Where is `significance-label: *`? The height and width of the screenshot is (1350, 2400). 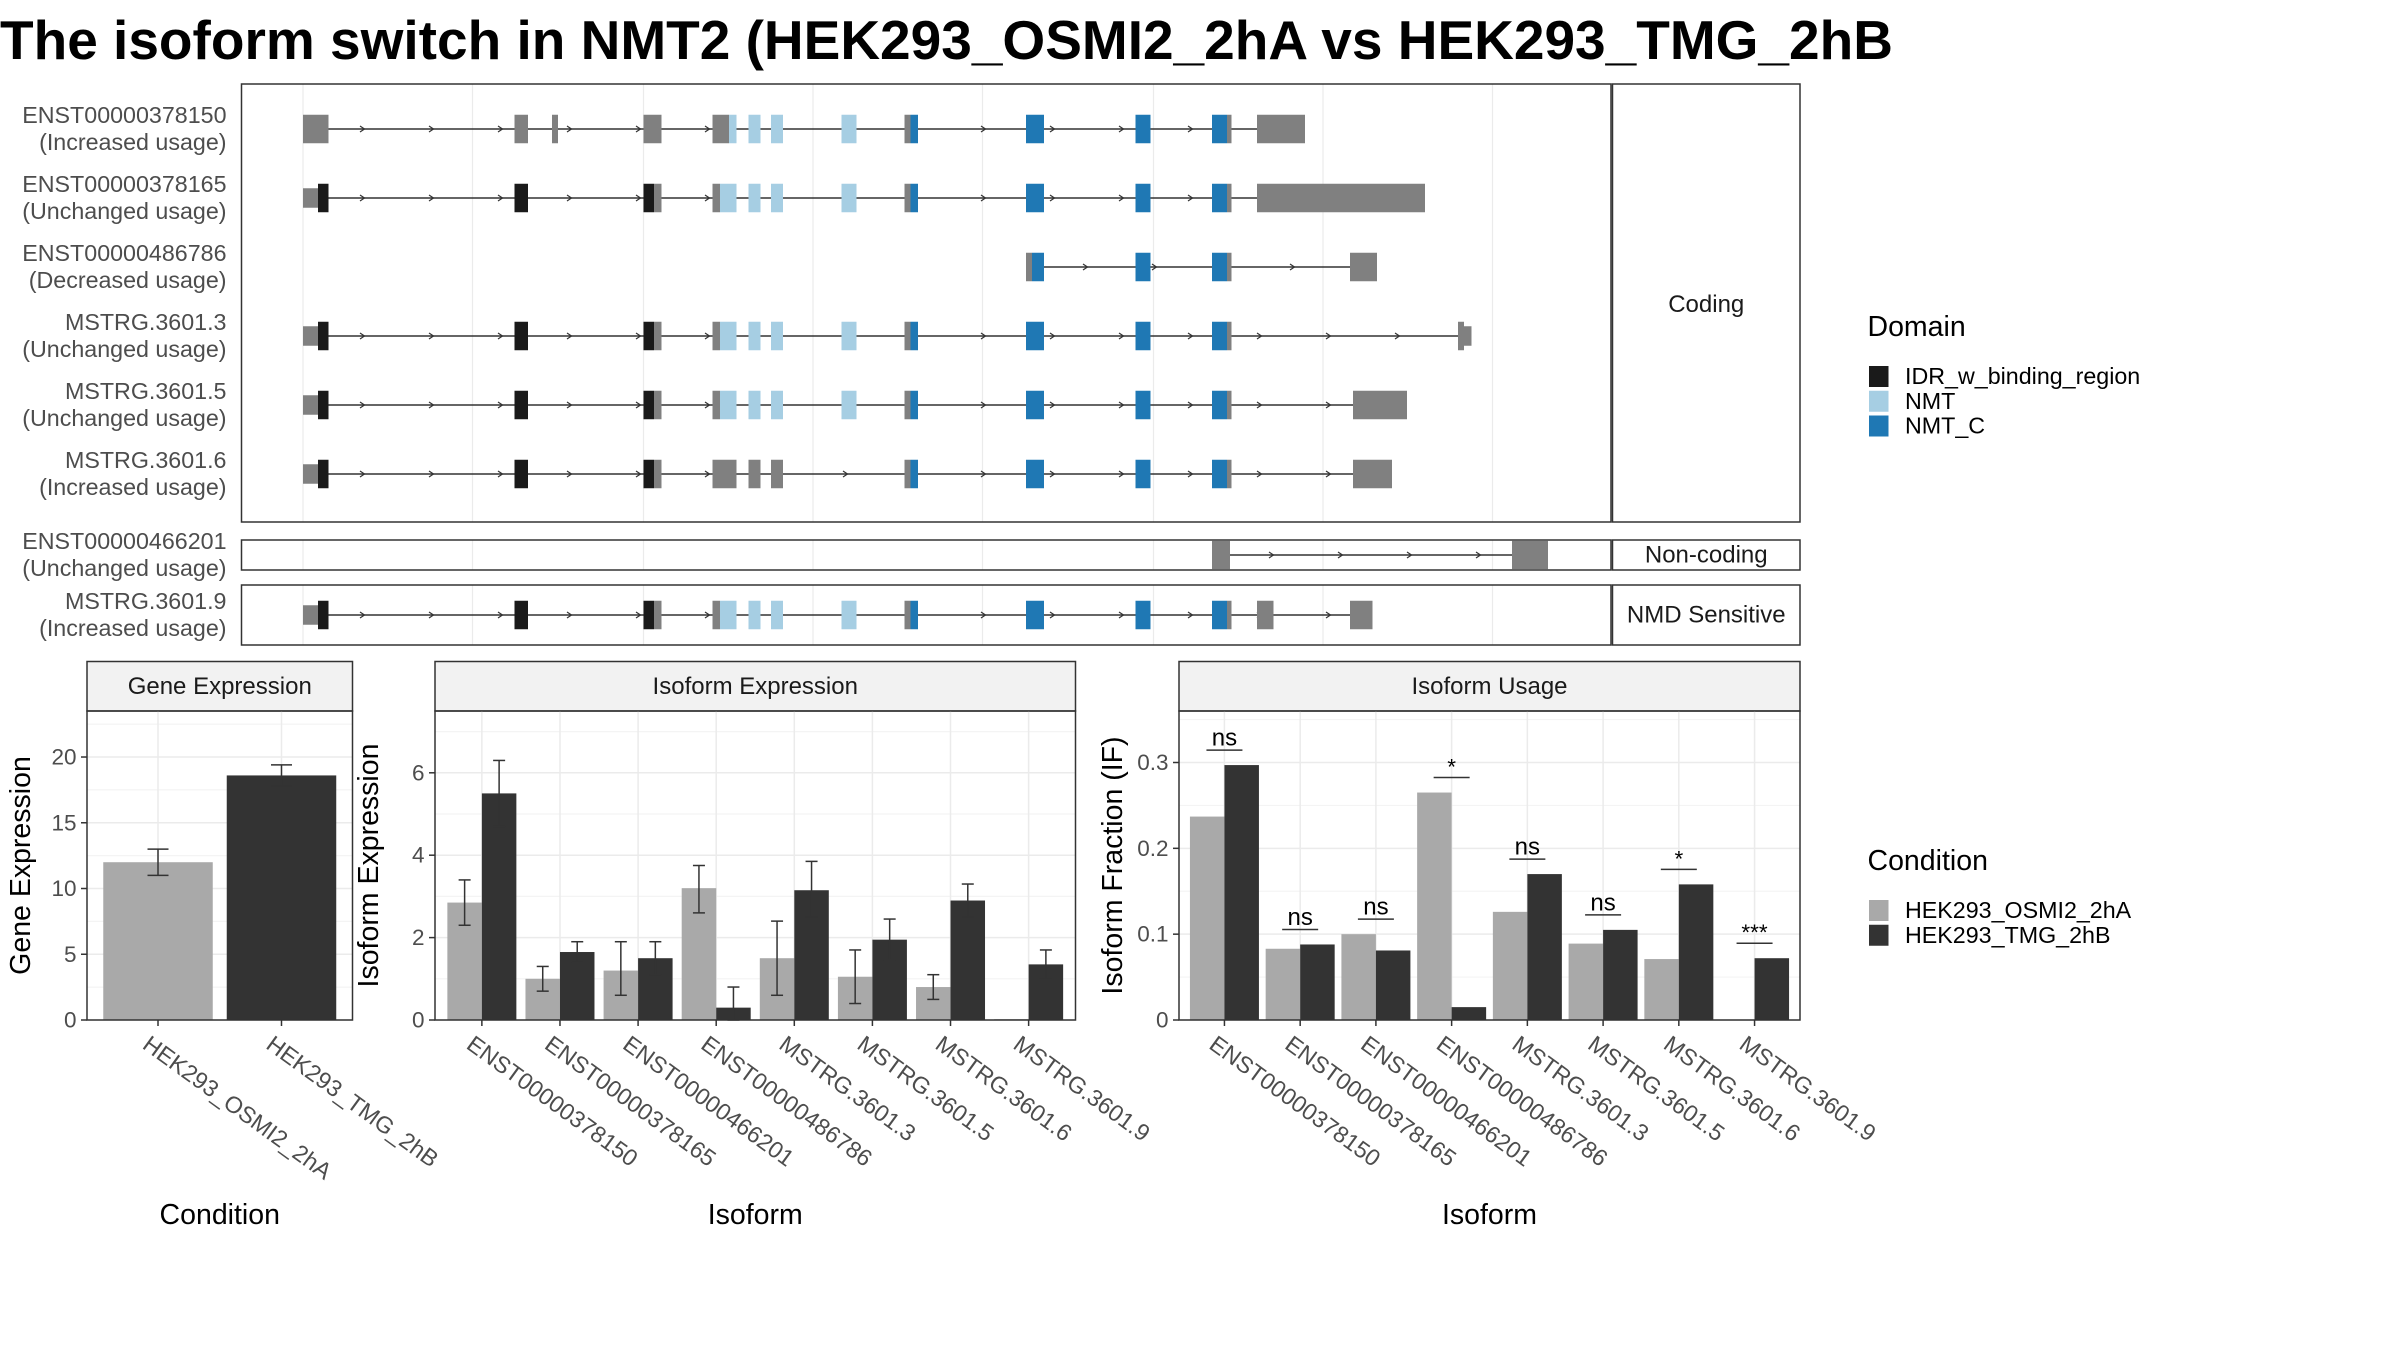
significance-label: * is located at coordinates (1678, 858).